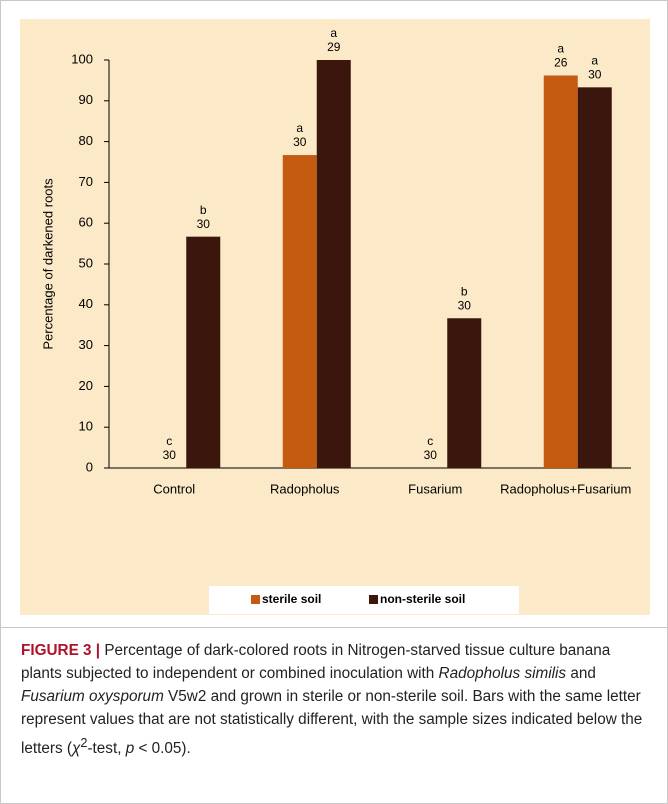 The width and height of the screenshot is (668, 804). Describe the element at coordinates (162, 749) in the screenshot. I see `caption-text: < 0.05).` at that location.